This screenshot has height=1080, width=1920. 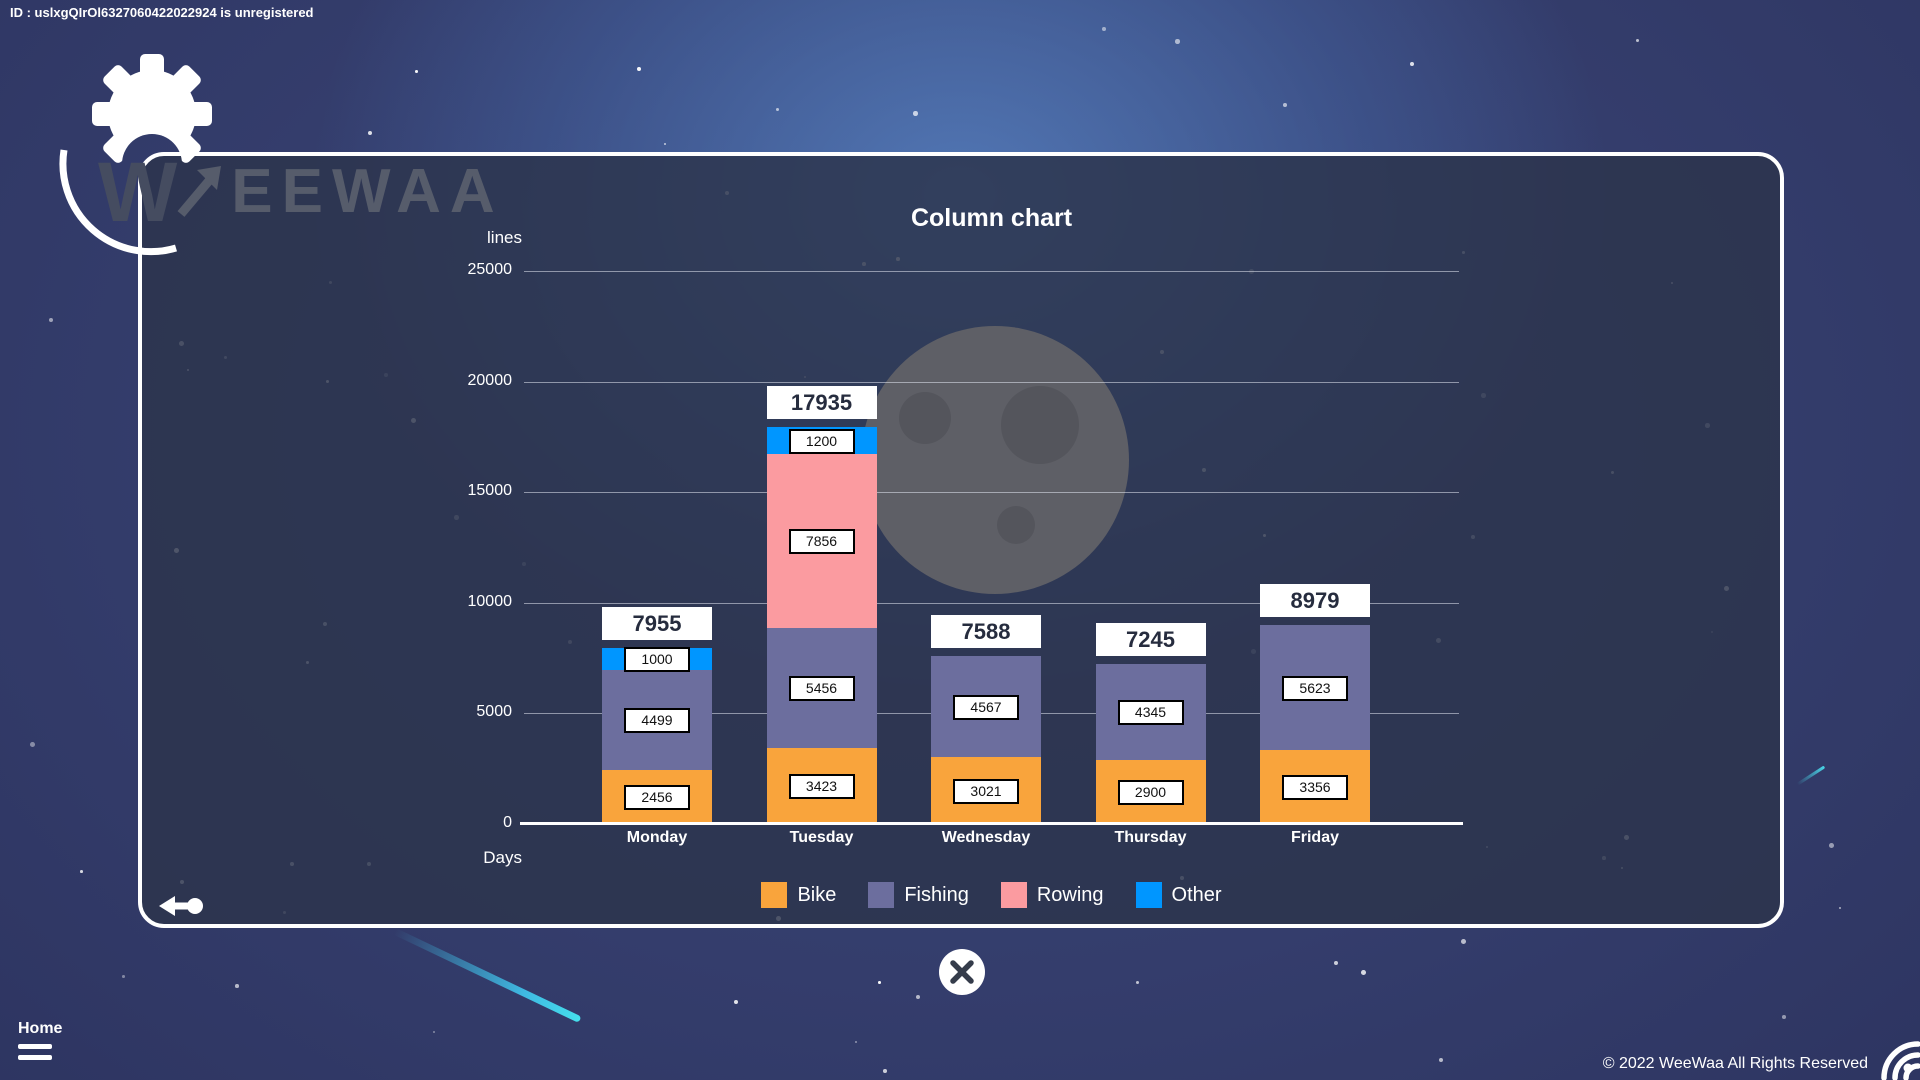 I want to click on segment-value-label: 3356, so click(x=1315, y=787).